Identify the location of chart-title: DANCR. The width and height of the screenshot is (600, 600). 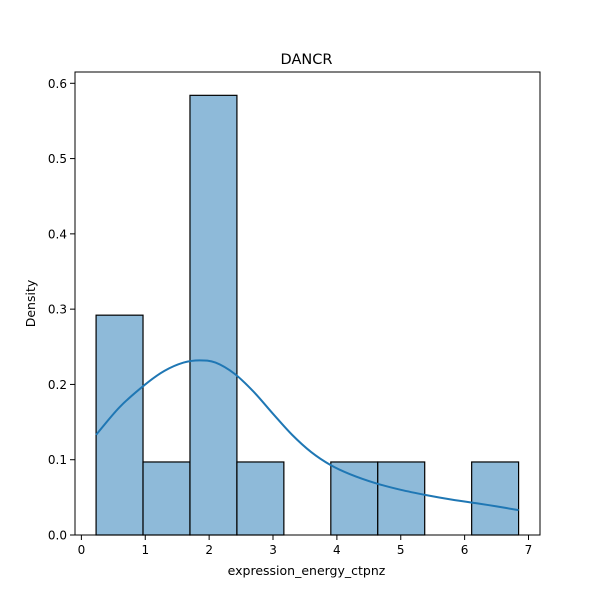
(307, 60).